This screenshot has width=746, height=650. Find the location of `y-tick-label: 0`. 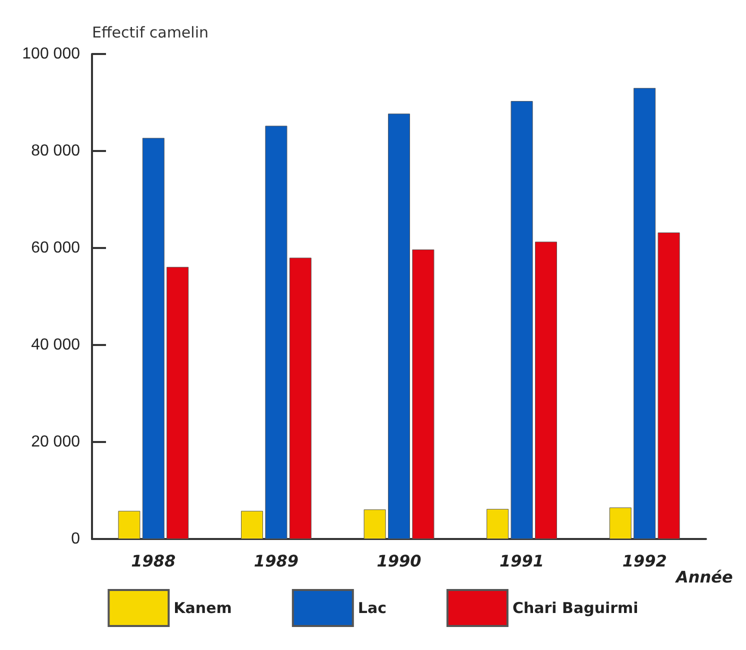

y-tick-label: 0 is located at coordinates (75, 539).